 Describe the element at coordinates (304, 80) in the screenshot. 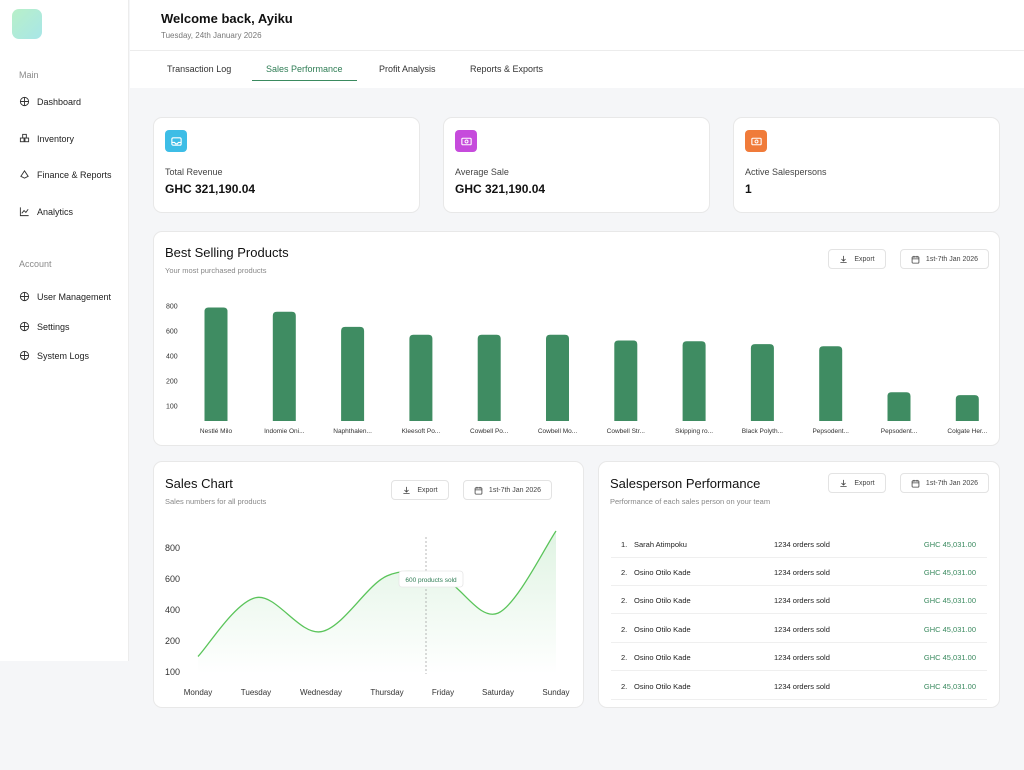

I see `active-tab-indicator` at that location.